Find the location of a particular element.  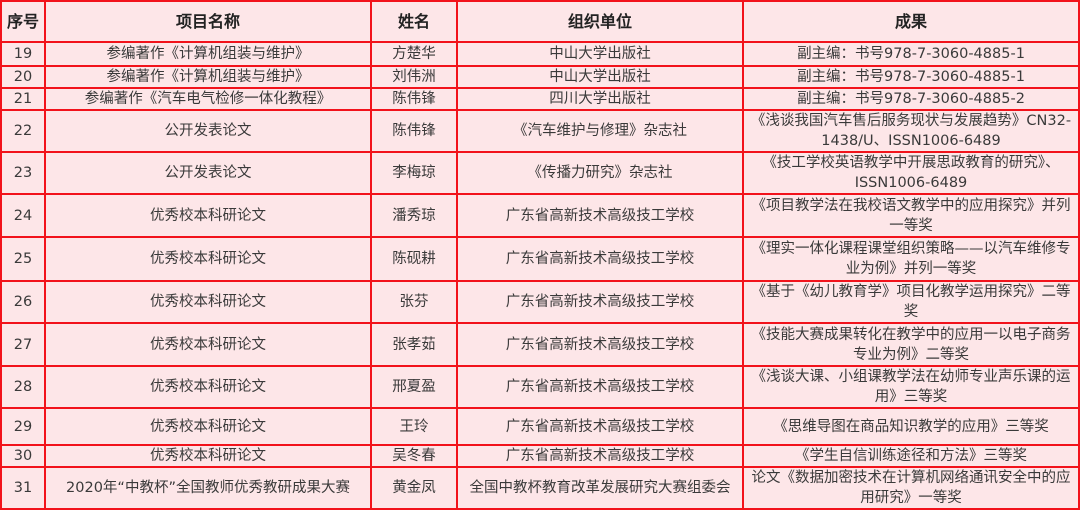

header-project: 项目名称 is located at coordinates (208, 21).